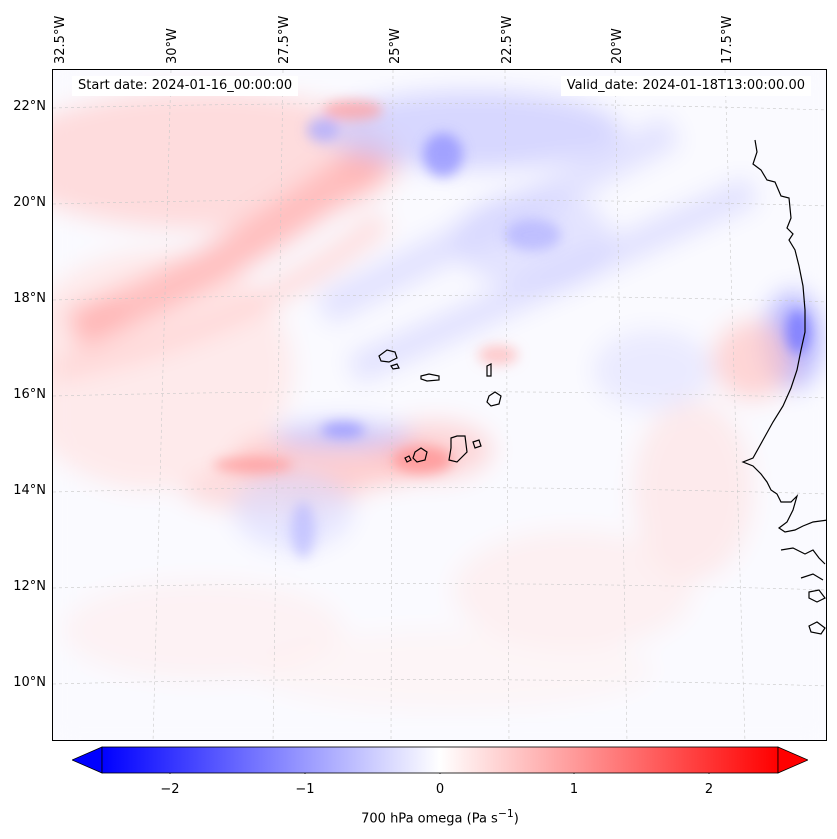  Describe the element at coordinates (803, 556) in the screenshot. I see `guinea-bissau-coast` at that location.